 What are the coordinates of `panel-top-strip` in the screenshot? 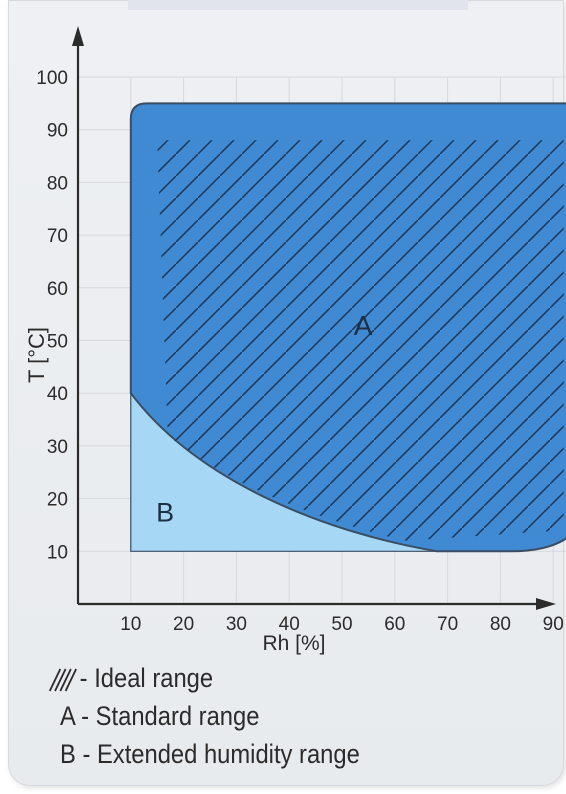 It's located at (298, 5).